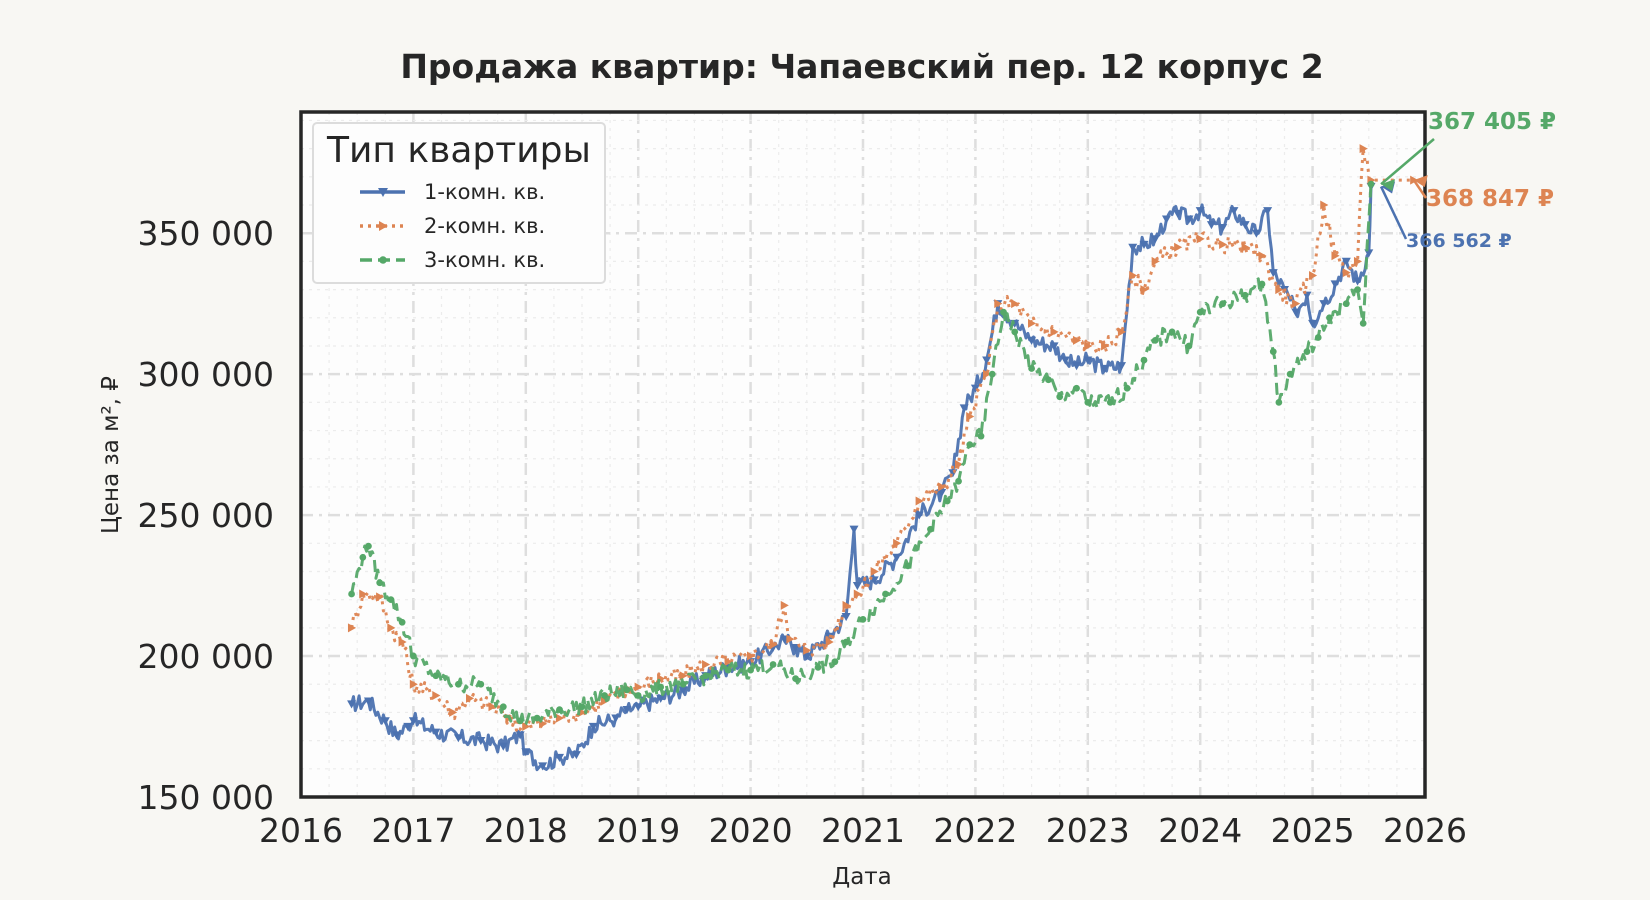  I want to click on y-axis-label: Цена за м², ₽, so click(111, 455).